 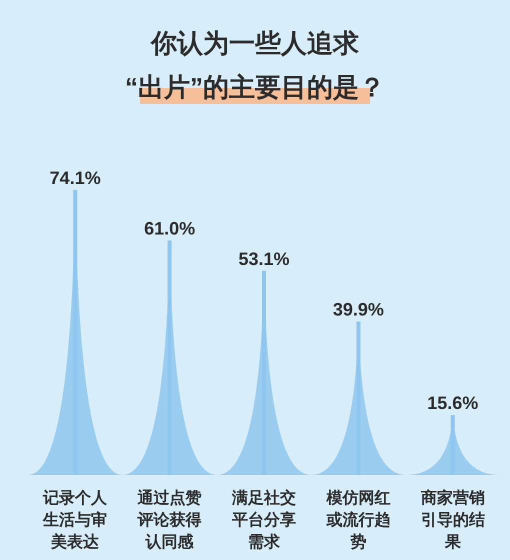 I want to click on x-tick-label: 模仿网红或流行趋势, so click(x=357, y=520).